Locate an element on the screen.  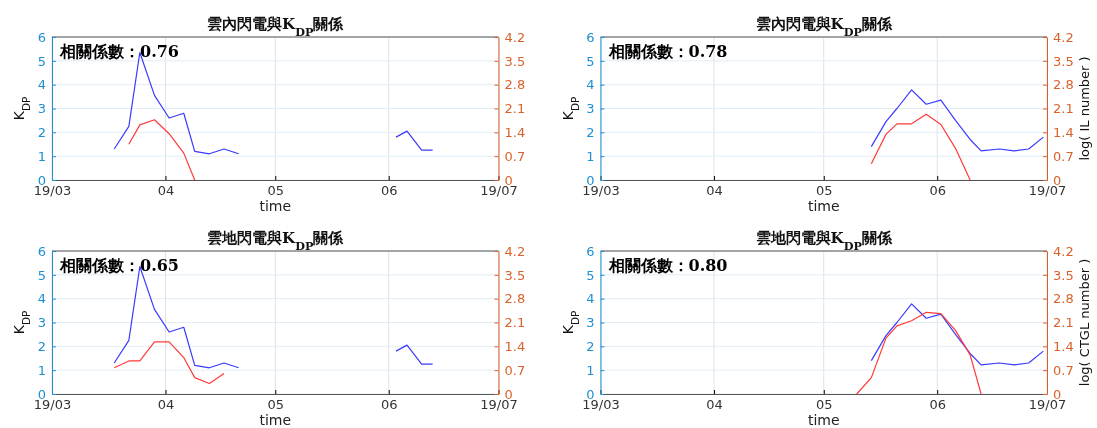
annotation: 相關係數：0.65 is located at coordinates (119, 265).